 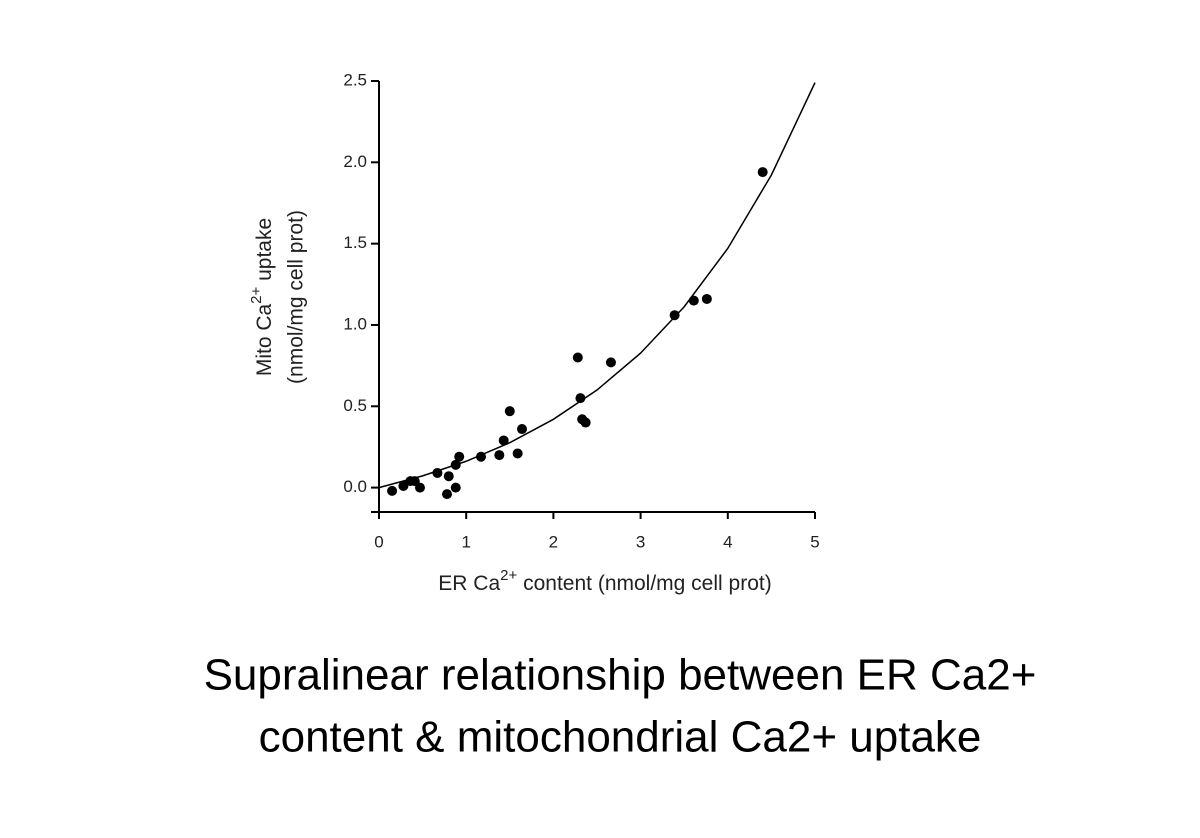 What do you see at coordinates (355, 323) in the screenshot?
I see `y-tick-label: 1.0` at bounding box center [355, 323].